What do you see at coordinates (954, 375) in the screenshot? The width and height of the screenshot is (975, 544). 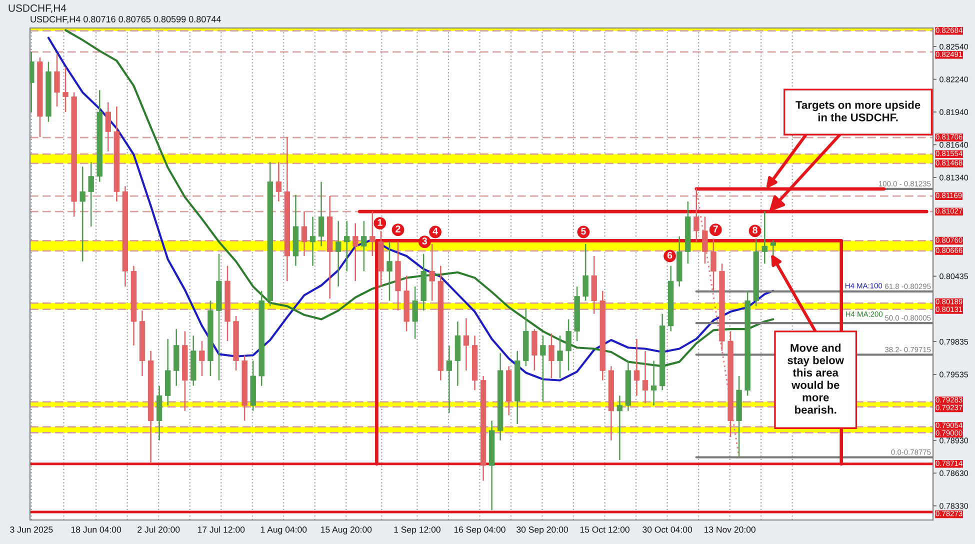 I see `y-tick-label: 0.79535` at bounding box center [954, 375].